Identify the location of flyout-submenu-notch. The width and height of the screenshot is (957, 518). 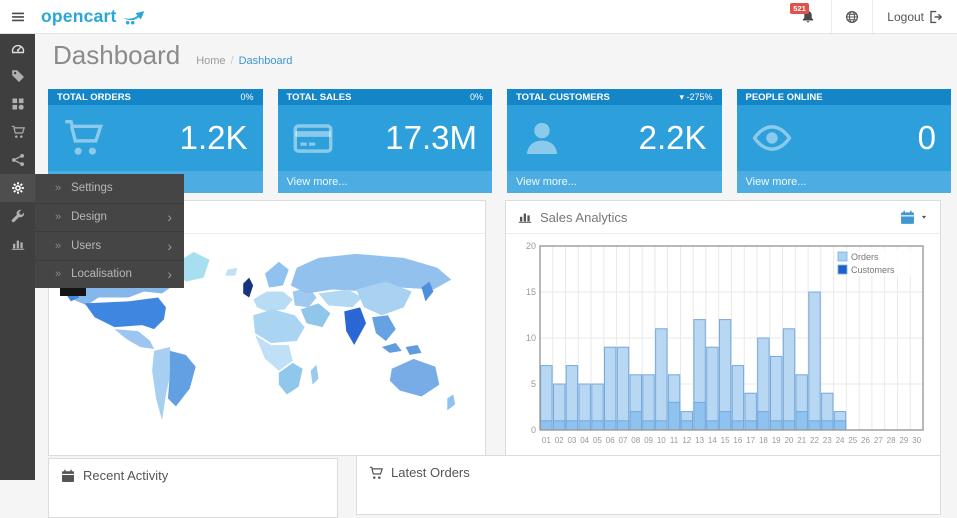
(73, 292).